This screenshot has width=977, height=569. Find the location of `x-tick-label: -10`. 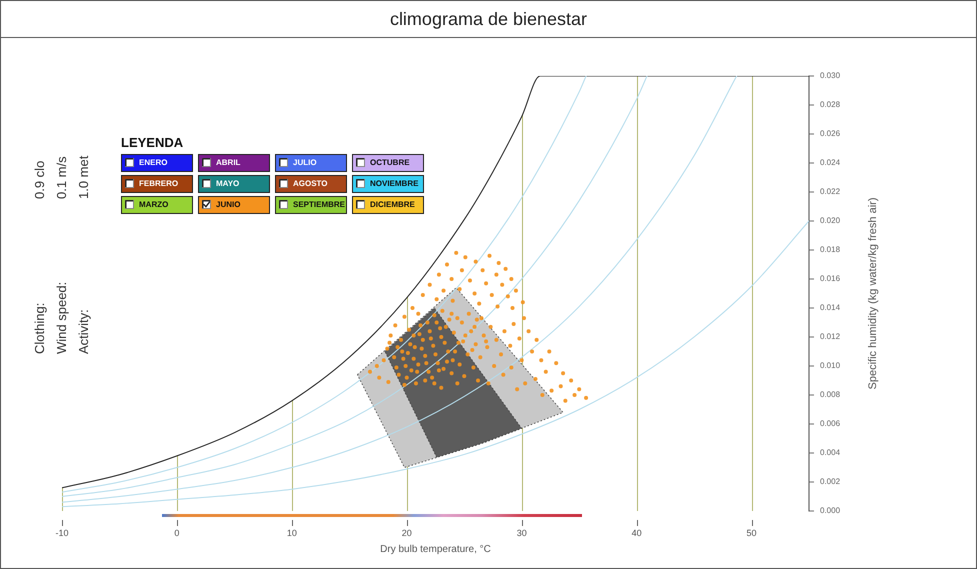

x-tick-label: -10 is located at coordinates (62, 533).